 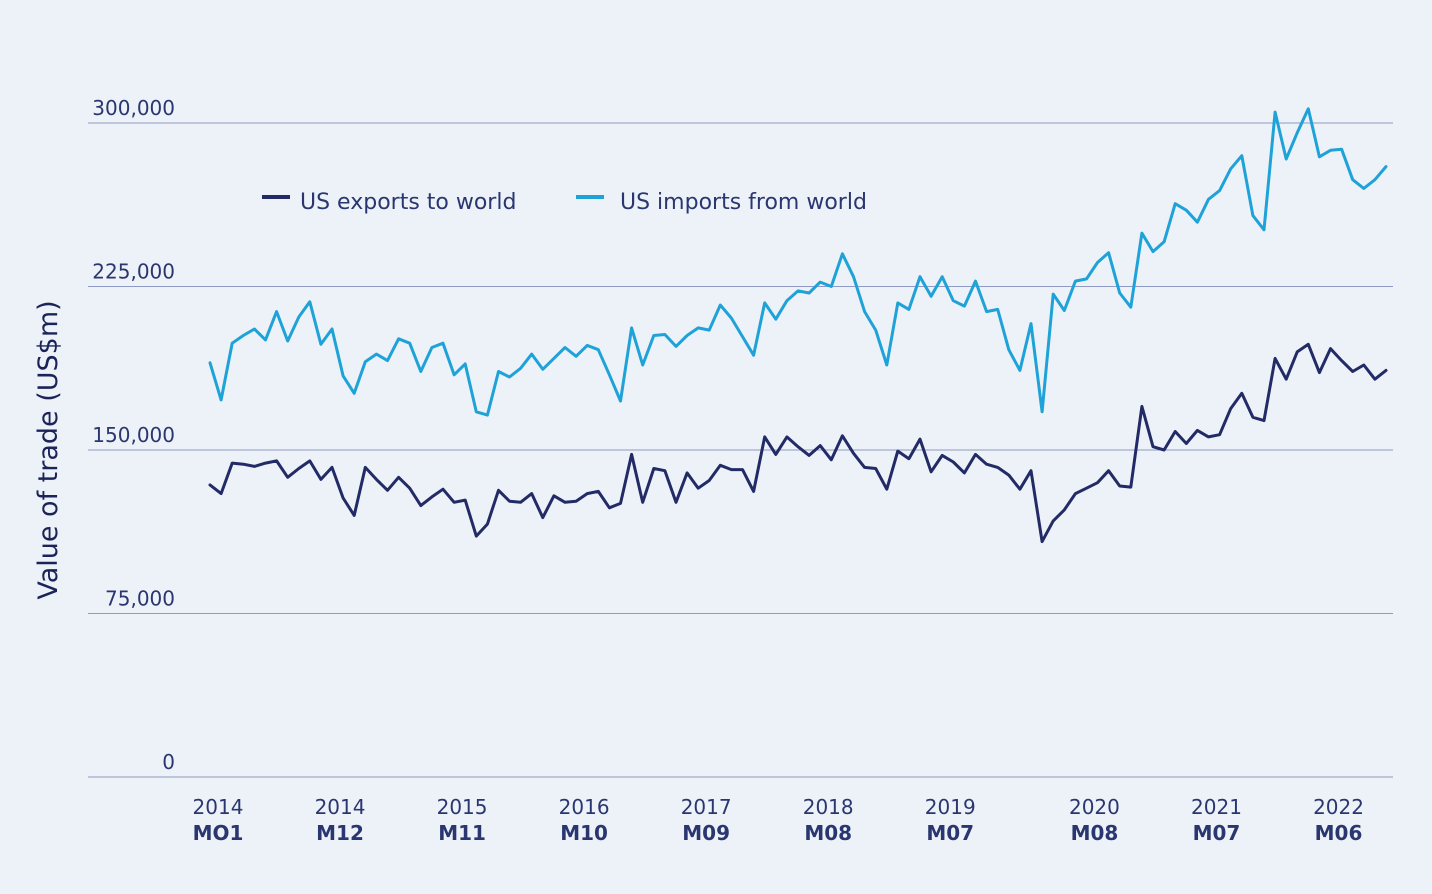 What do you see at coordinates (48, 449) in the screenshot?
I see `y-axis-label: Value of trade (US$m)` at bounding box center [48, 449].